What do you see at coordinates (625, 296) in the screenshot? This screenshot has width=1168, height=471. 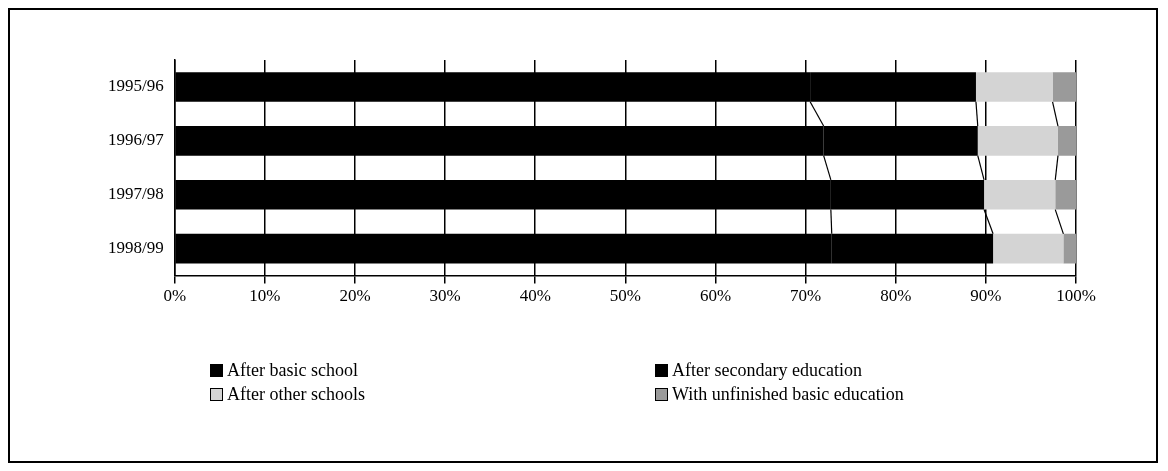 I see `x-tick-label: 50%` at bounding box center [625, 296].